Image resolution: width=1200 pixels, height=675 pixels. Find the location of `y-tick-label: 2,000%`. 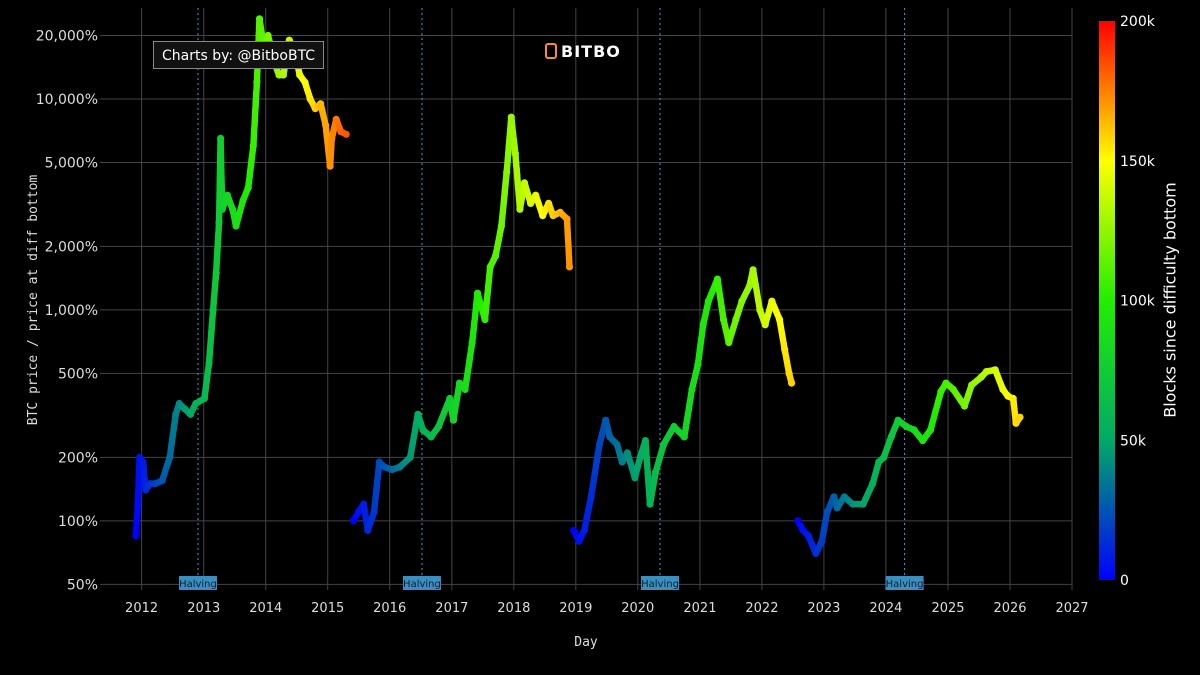

y-tick-label: 2,000% is located at coordinates (71, 247).